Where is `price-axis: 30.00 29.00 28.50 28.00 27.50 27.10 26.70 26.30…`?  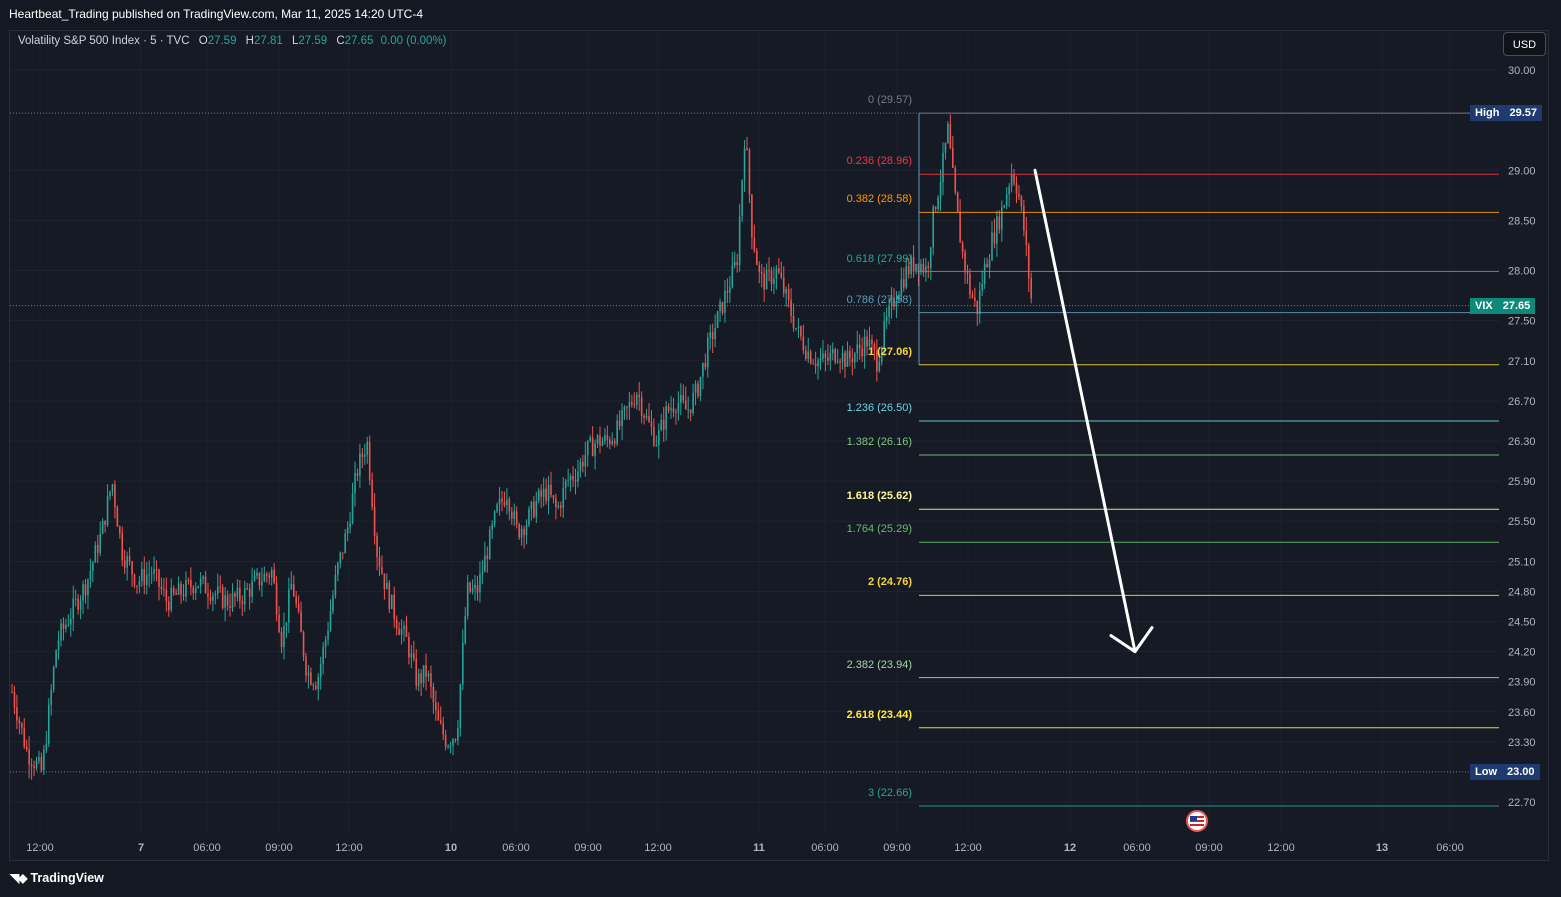 price-axis: 30.00 29.00 28.50 28.00 27.50 27.10 26.70 26.30… is located at coordinates (1522, 437).